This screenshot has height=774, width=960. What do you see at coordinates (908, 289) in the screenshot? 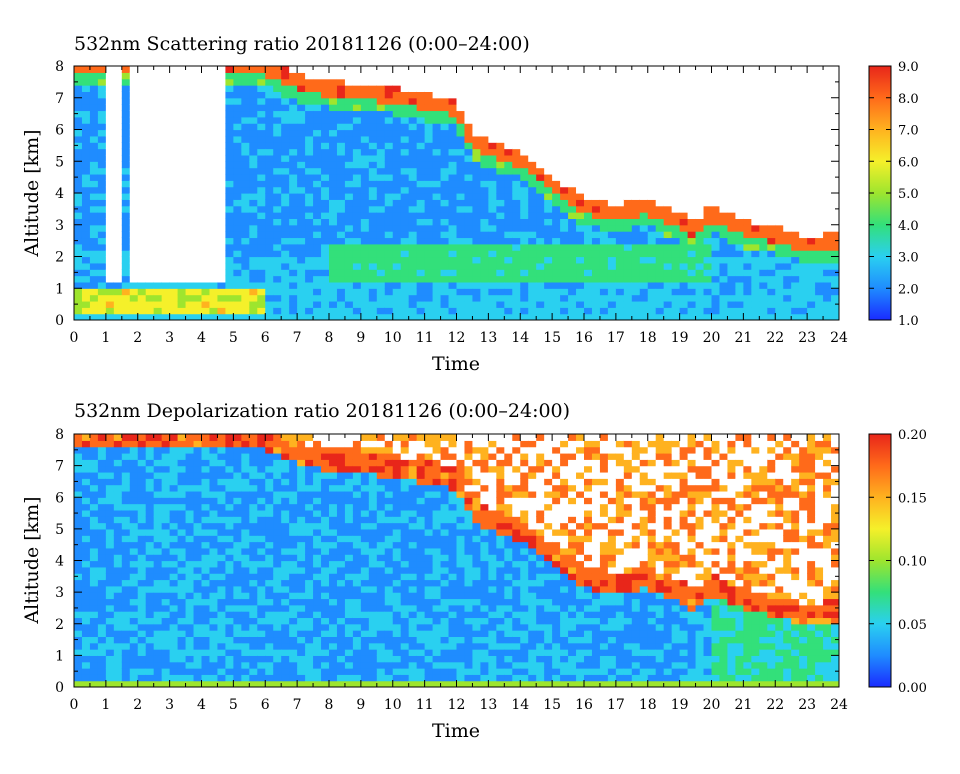
I see `colorbar-tick-label: 2.0` at bounding box center [908, 289].